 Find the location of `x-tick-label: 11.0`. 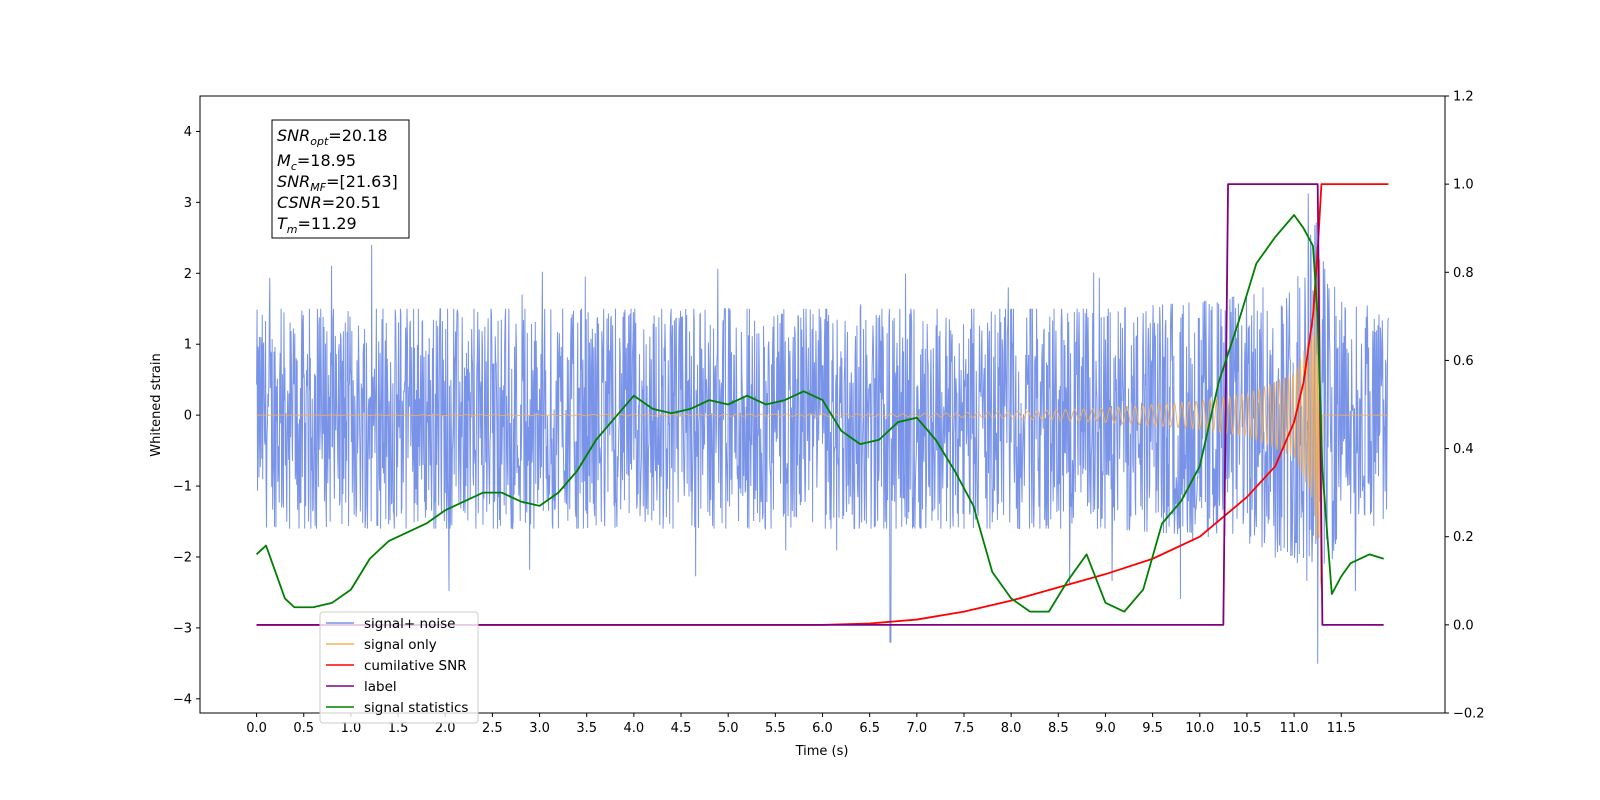

x-tick-label: 11.0 is located at coordinates (1294, 728).